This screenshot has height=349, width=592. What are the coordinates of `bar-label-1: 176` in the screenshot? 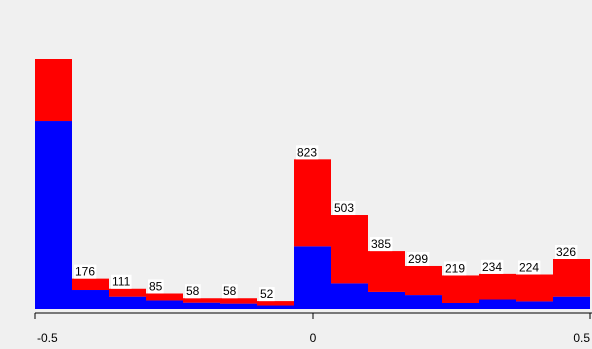 It's located at (85, 272).